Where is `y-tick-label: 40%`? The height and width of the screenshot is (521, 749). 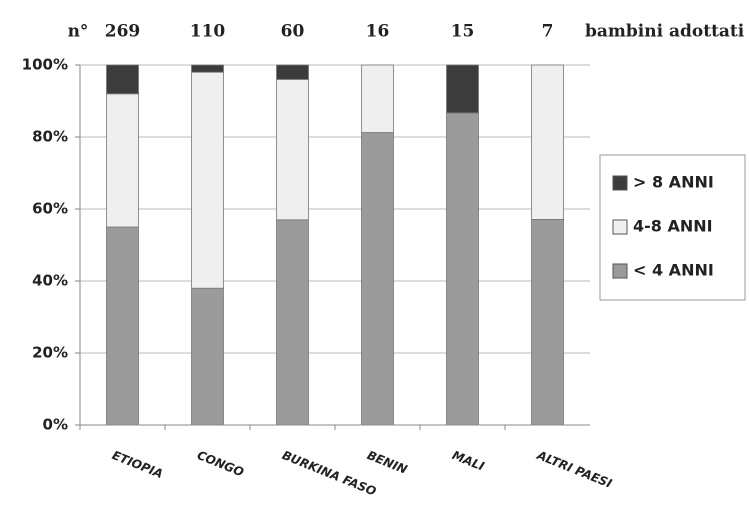 y-tick-label: 40% is located at coordinates (50, 281).